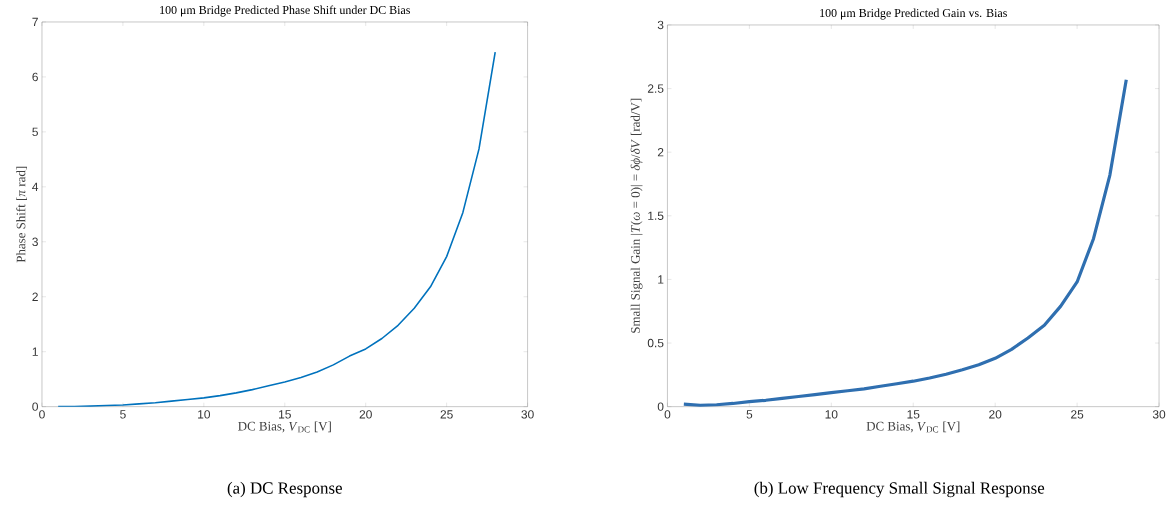 Image resolution: width=1169 pixels, height=506 pixels. What do you see at coordinates (655, 343) in the screenshot?
I see `y-tick-label: 0.5` at bounding box center [655, 343].